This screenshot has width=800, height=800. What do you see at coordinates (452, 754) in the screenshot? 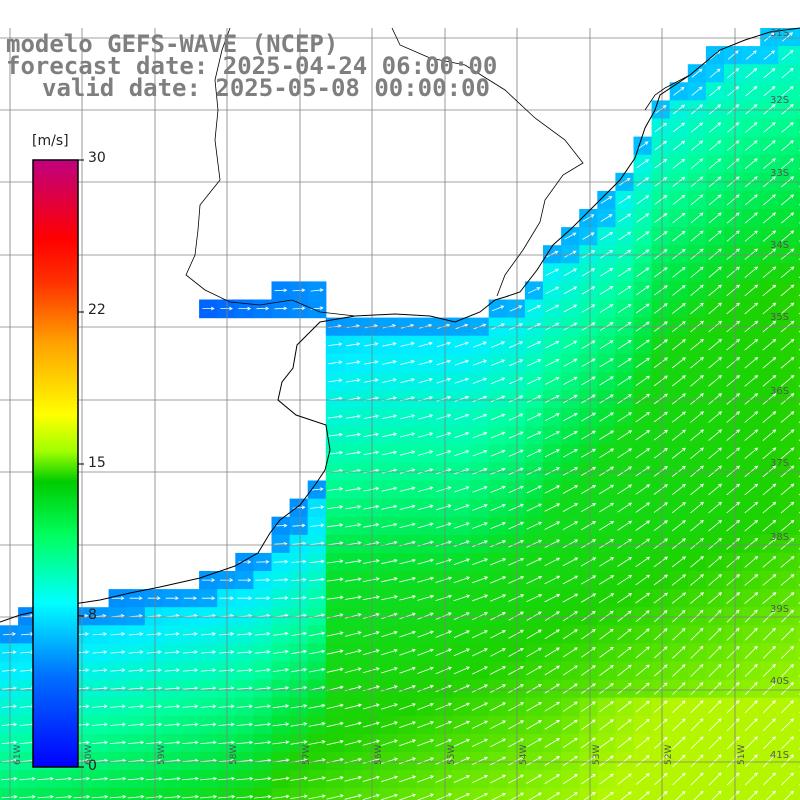
I see `lon-label-55w: 55W` at bounding box center [452, 754].